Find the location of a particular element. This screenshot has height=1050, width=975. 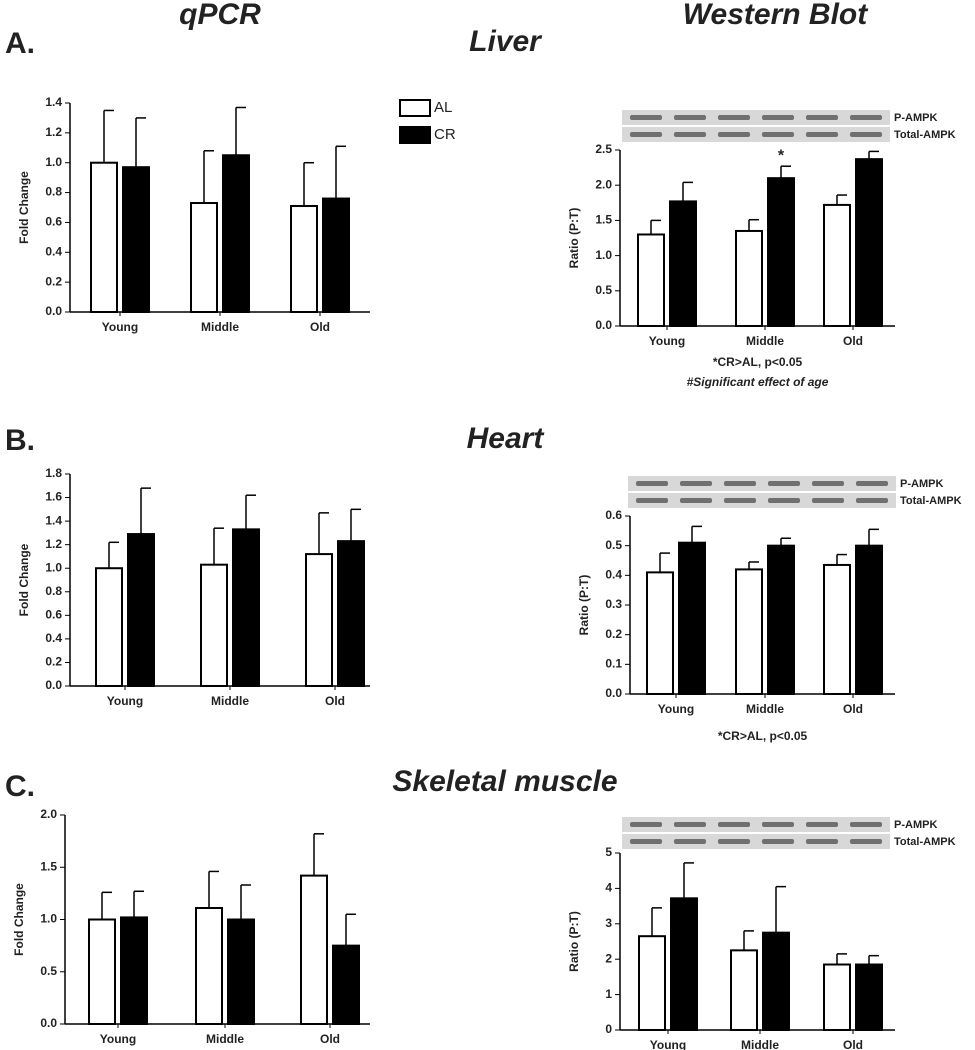

y-tick-label: 2.5 is located at coordinates (603, 149).